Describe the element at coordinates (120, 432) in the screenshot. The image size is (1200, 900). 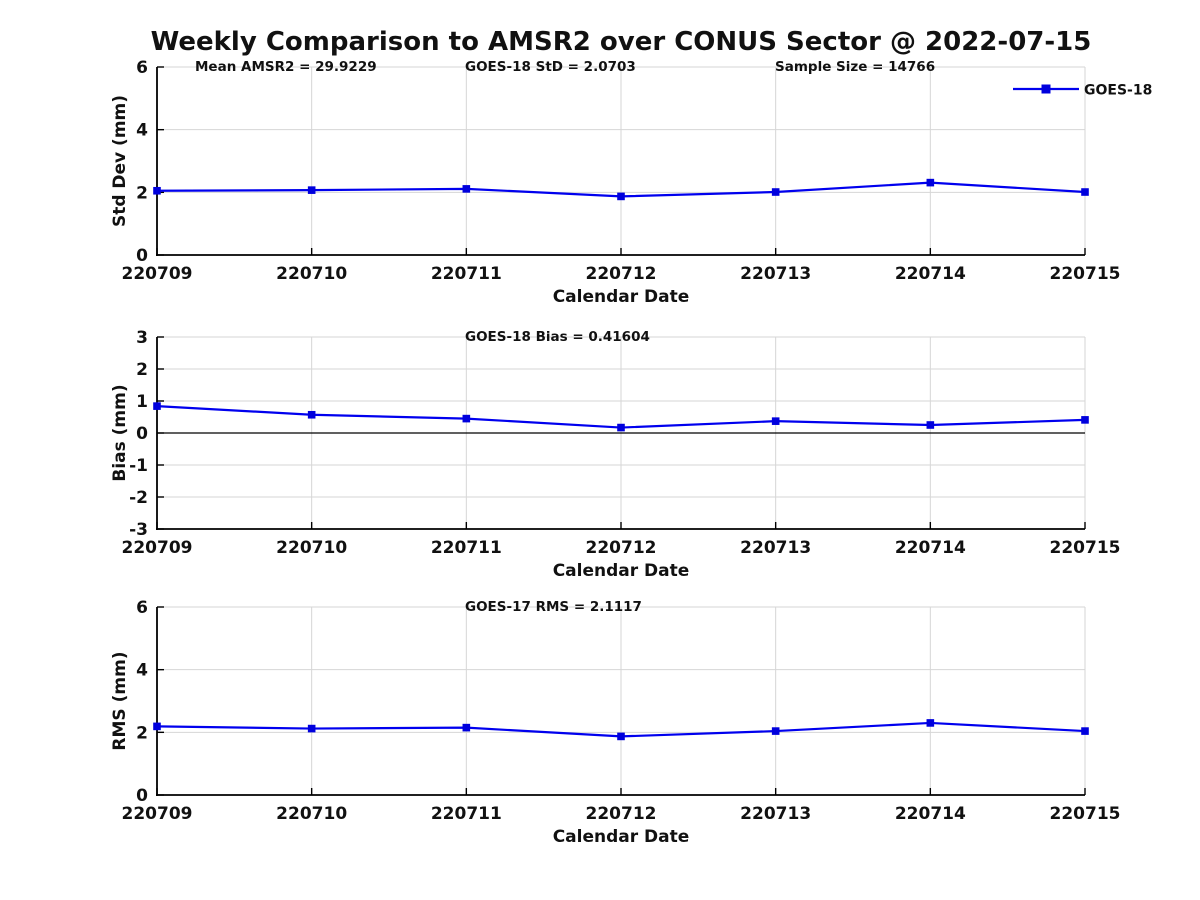
I see `y-axis-title: Bias (mm)` at that location.